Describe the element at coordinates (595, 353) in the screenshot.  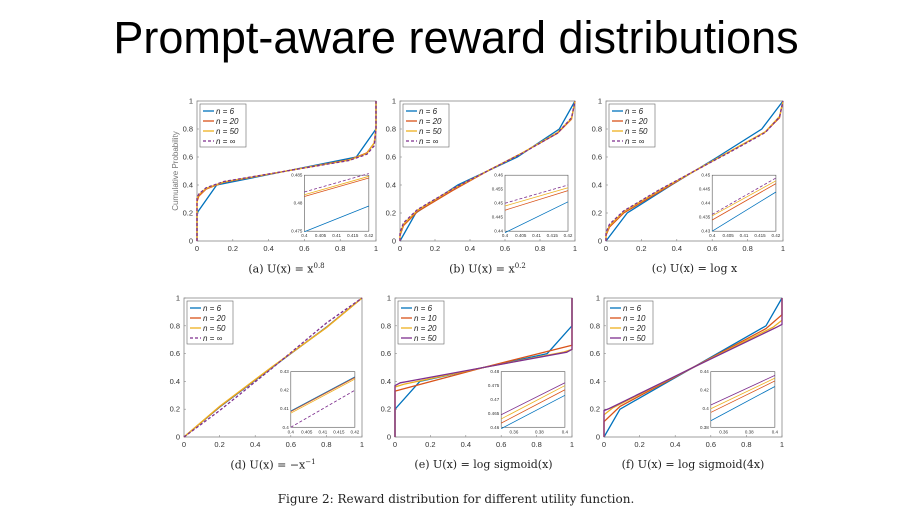
I see `y-tick-label: 0.6` at that location.